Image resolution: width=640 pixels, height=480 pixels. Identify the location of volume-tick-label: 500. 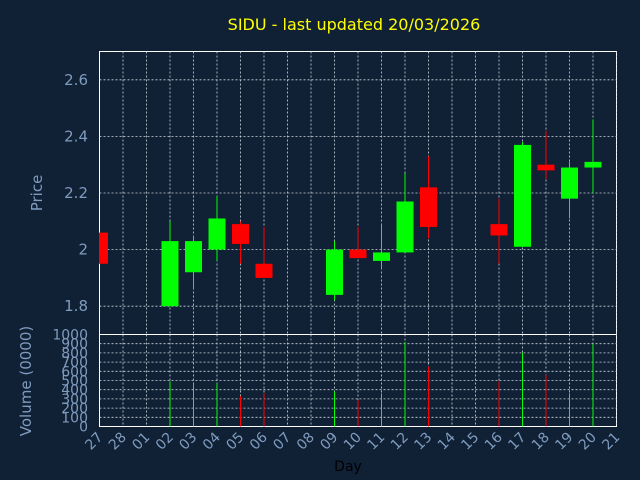
(74, 382).